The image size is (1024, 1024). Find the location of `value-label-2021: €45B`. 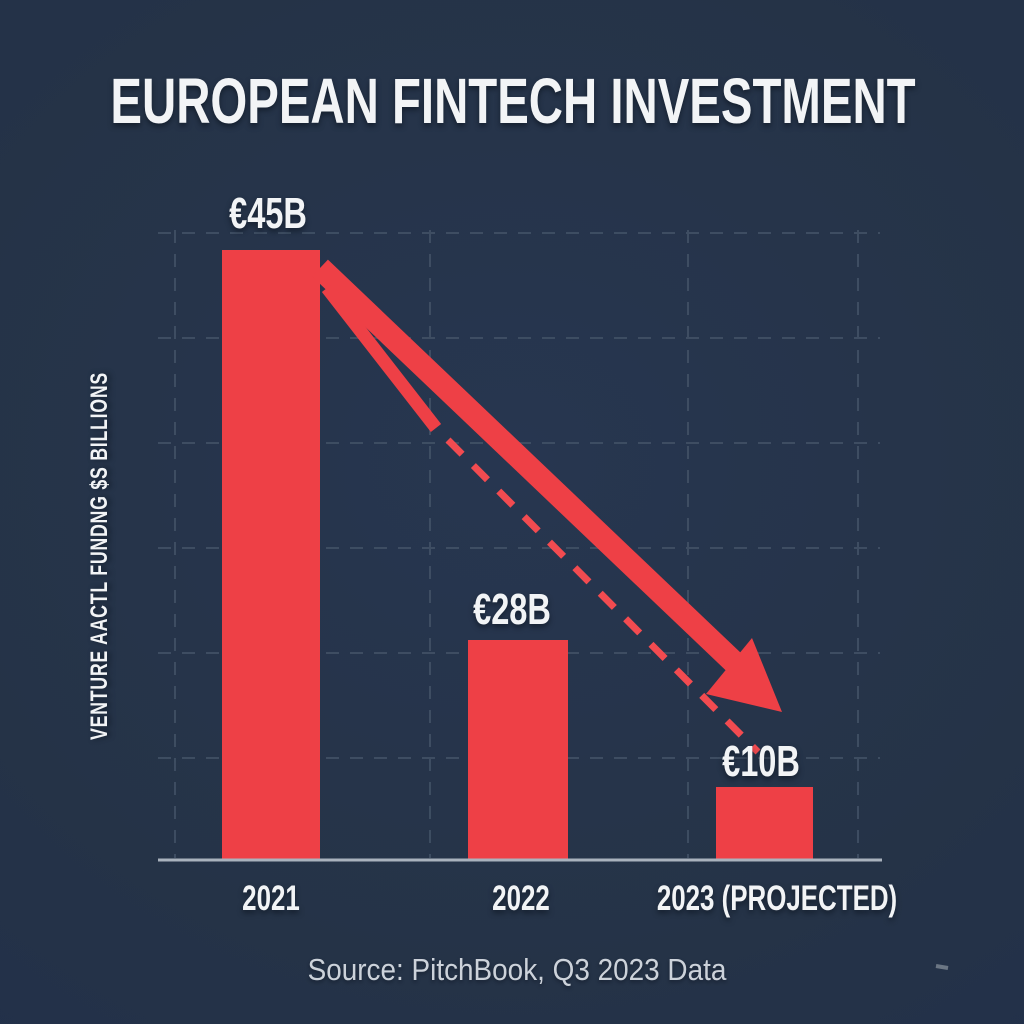

value-label-2021: €45B is located at coordinates (267, 214).